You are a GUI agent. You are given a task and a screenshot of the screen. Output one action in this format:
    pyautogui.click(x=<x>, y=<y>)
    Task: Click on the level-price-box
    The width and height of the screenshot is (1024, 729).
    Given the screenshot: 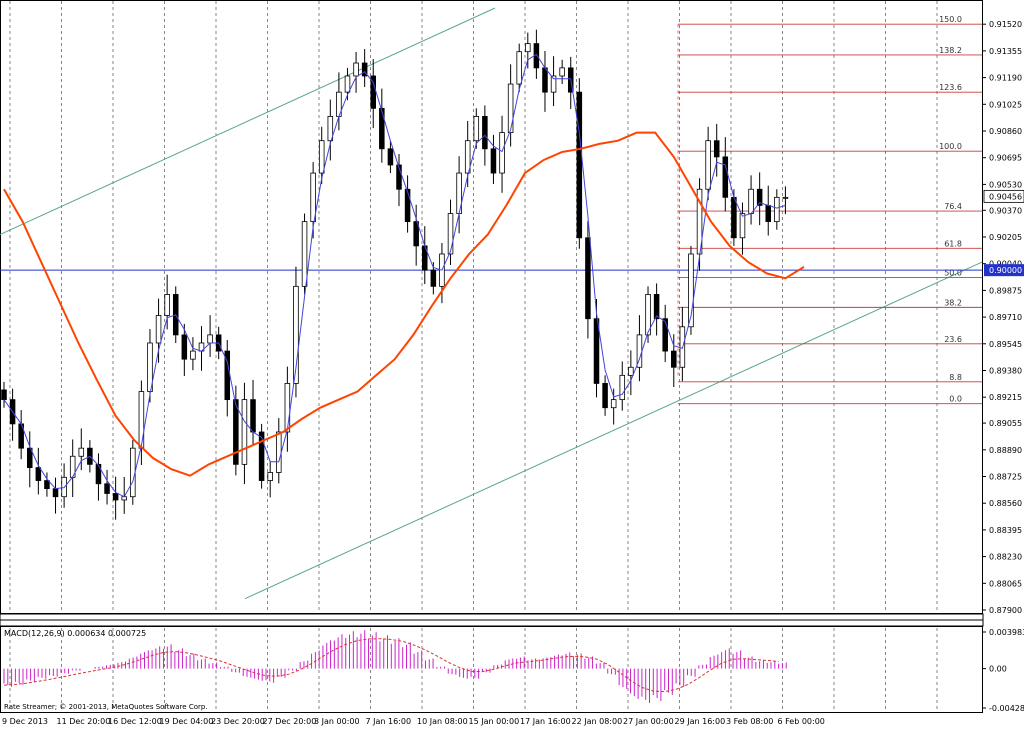 What is the action you would take?
    pyautogui.click(x=1004, y=270)
    